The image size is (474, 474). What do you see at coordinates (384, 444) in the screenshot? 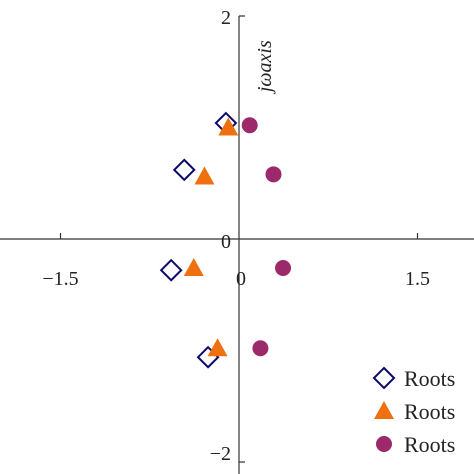
I see `legend-circle-marker` at bounding box center [384, 444].